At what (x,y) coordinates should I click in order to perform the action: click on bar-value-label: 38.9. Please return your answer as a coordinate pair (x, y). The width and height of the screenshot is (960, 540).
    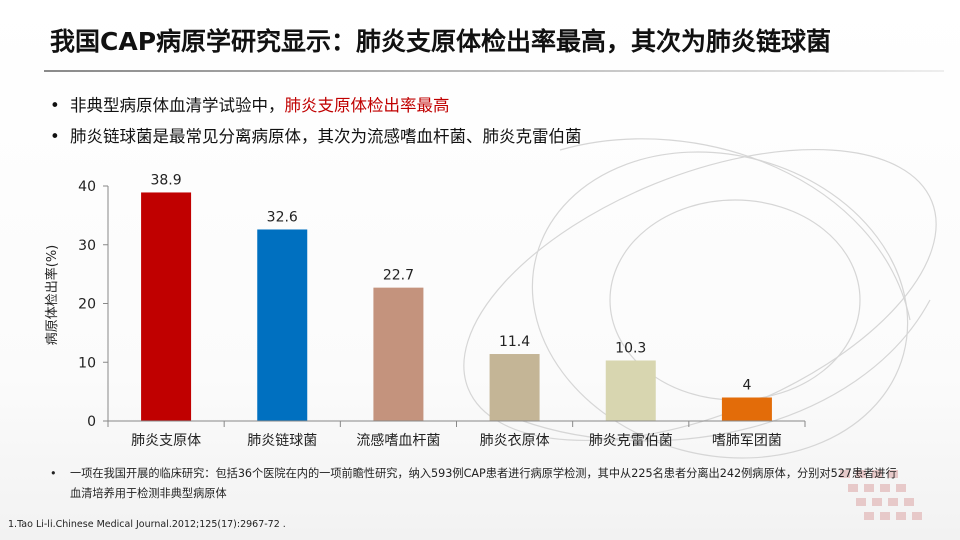
    Looking at the image, I should click on (165, 180).